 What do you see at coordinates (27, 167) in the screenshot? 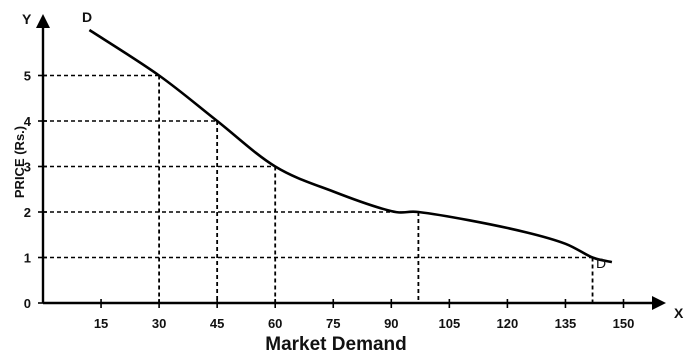
I see `y-tick-label: 3` at bounding box center [27, 167].